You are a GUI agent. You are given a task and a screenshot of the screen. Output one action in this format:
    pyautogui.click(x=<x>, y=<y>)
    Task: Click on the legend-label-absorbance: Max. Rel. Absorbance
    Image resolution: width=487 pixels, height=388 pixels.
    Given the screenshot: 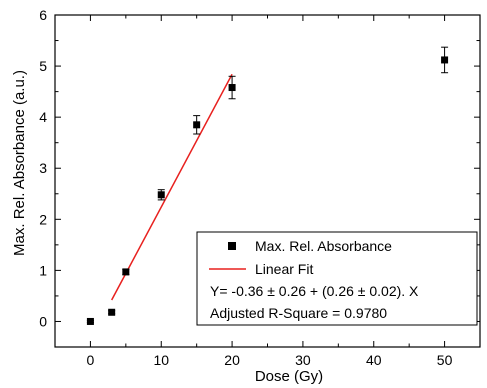 What is the action you would take?
    pyautogui.click(x=323, y=246)
    